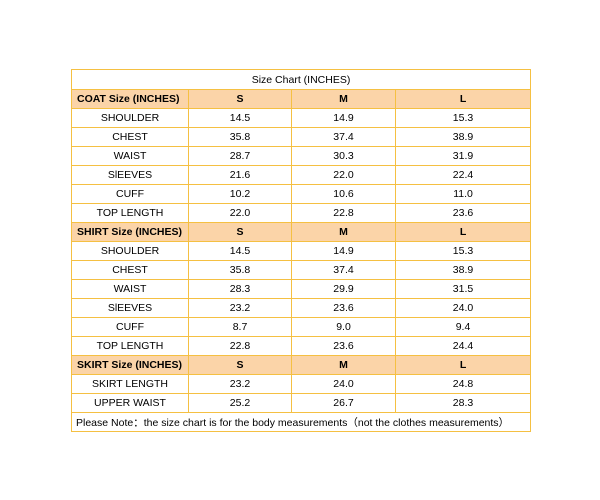 This screenshot has width=600, height=500. What do you see at coordinates (240, 403) in the screenshot?
I see `measurement-value-cell: 25.2` at bounding box center [240, 403].